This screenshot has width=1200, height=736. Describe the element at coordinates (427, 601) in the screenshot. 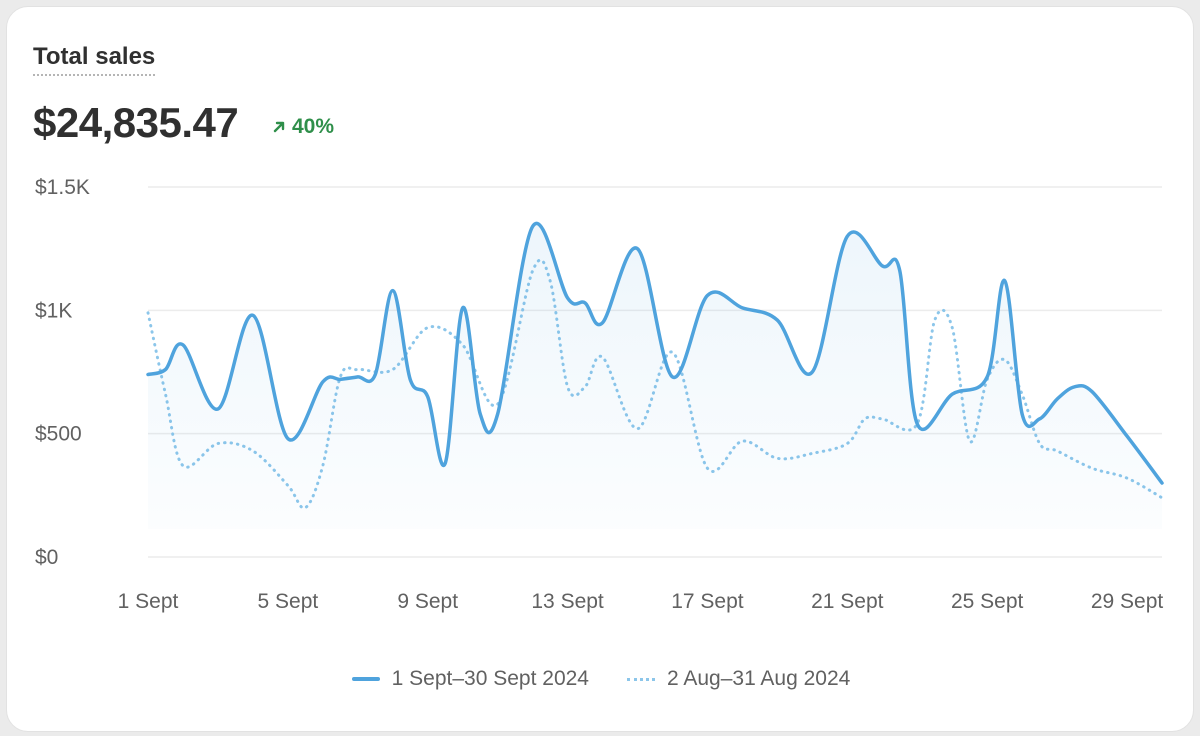

I see `x-tick-label: 9 Sept` at that location.